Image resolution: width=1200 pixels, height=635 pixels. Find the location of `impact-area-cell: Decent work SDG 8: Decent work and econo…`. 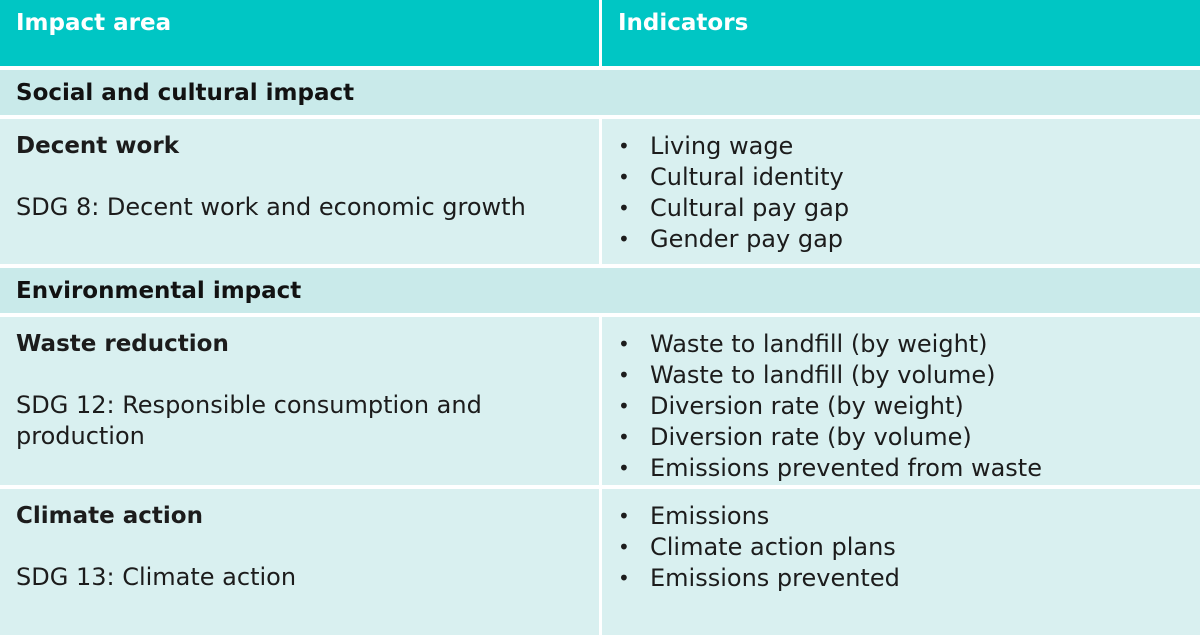

impact-area-cell: Decent work SDG 8: Decent work and econo… is located at coordinates (301, 177).